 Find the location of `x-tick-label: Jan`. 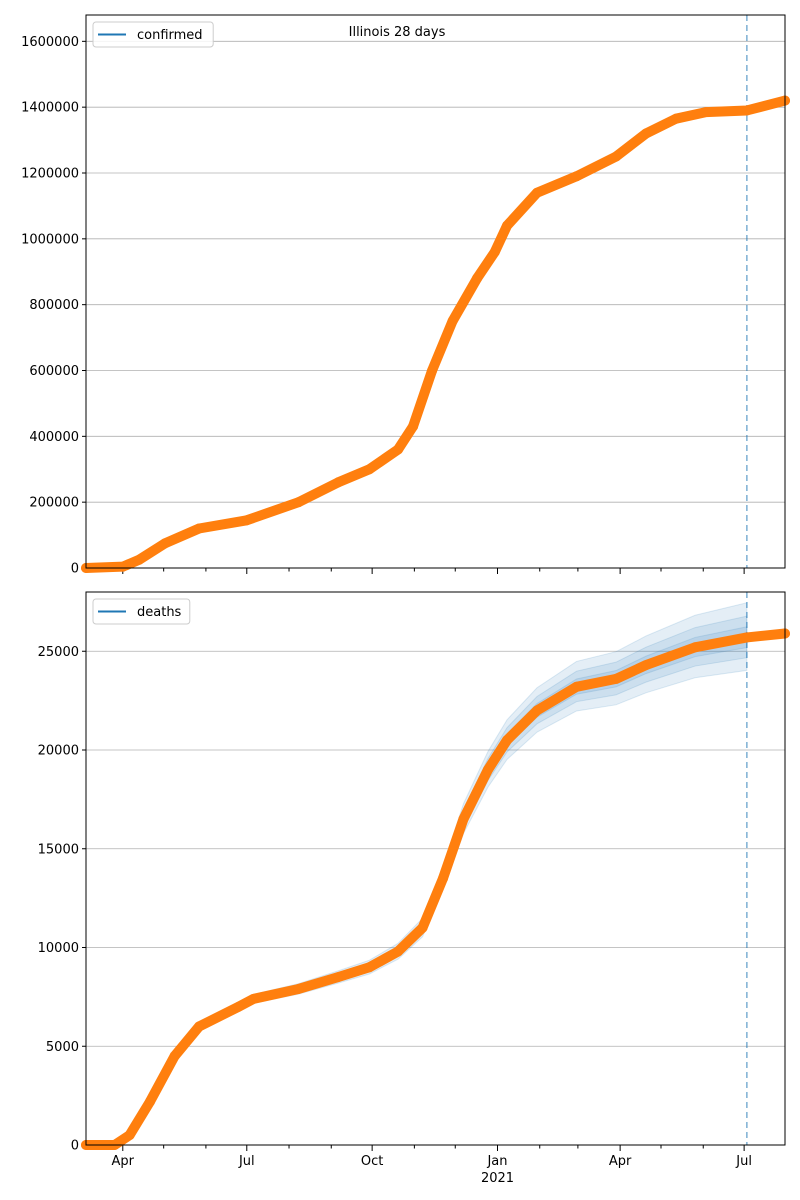

x-tick-label: Jan is located at coordinates (496, 1161).